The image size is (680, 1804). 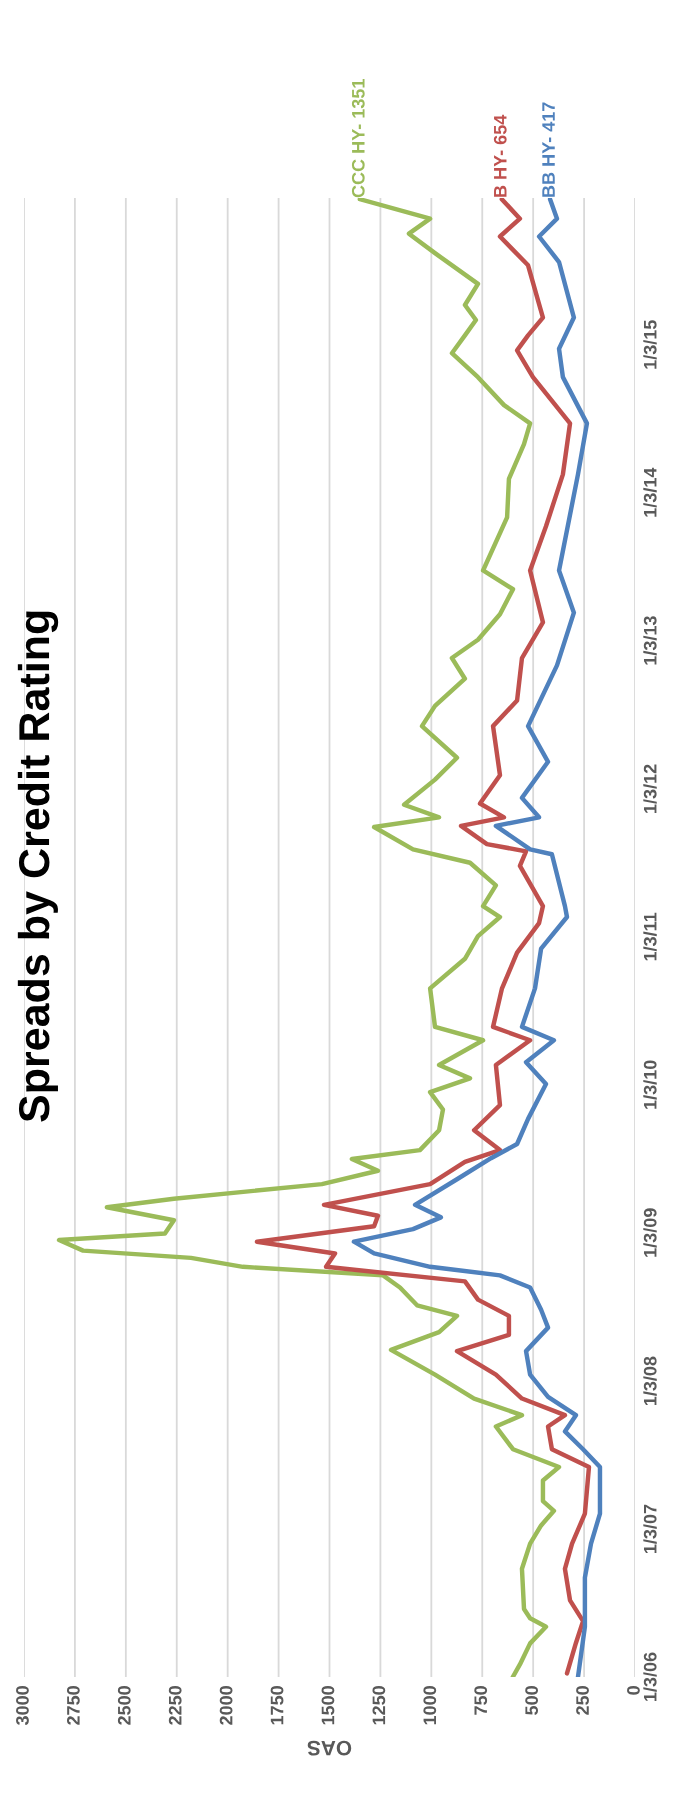 What do you see at coordinates (430, 1705) in the screenshot?
I see `x-tick-label: 1000` at bounding box center [430, 1705].